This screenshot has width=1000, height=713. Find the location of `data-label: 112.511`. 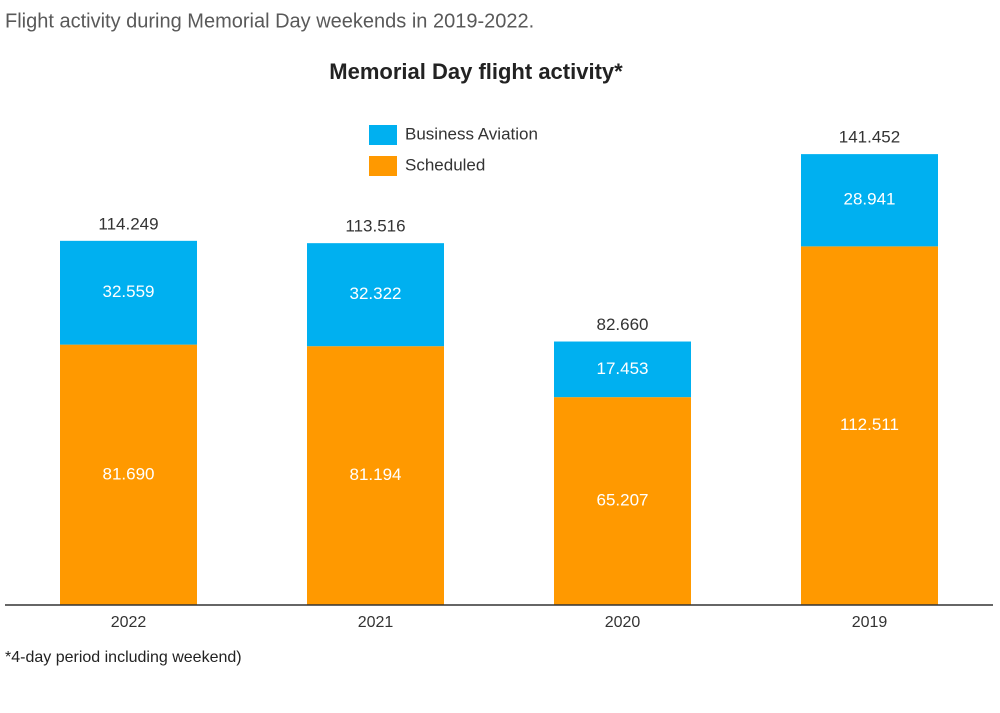

data-label: 112.511 is located at coordinates (869, 424).